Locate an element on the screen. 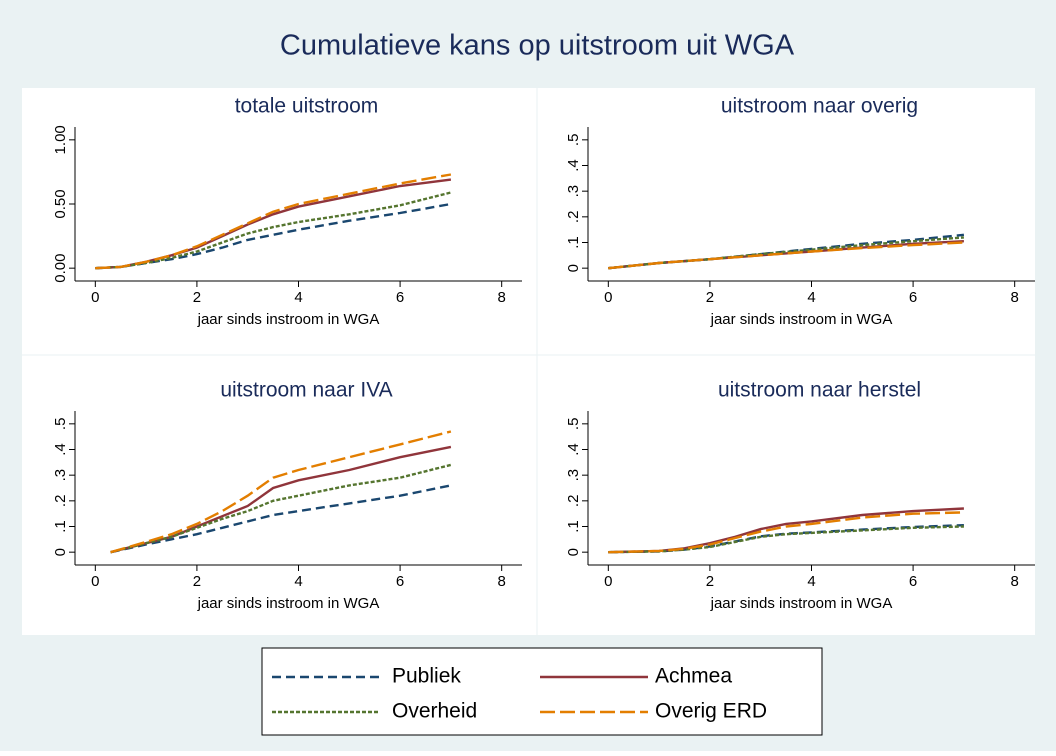 The width and height of the screenshot is (1056, 756). legend-label: Achmea is located at coordinates (693, 676).